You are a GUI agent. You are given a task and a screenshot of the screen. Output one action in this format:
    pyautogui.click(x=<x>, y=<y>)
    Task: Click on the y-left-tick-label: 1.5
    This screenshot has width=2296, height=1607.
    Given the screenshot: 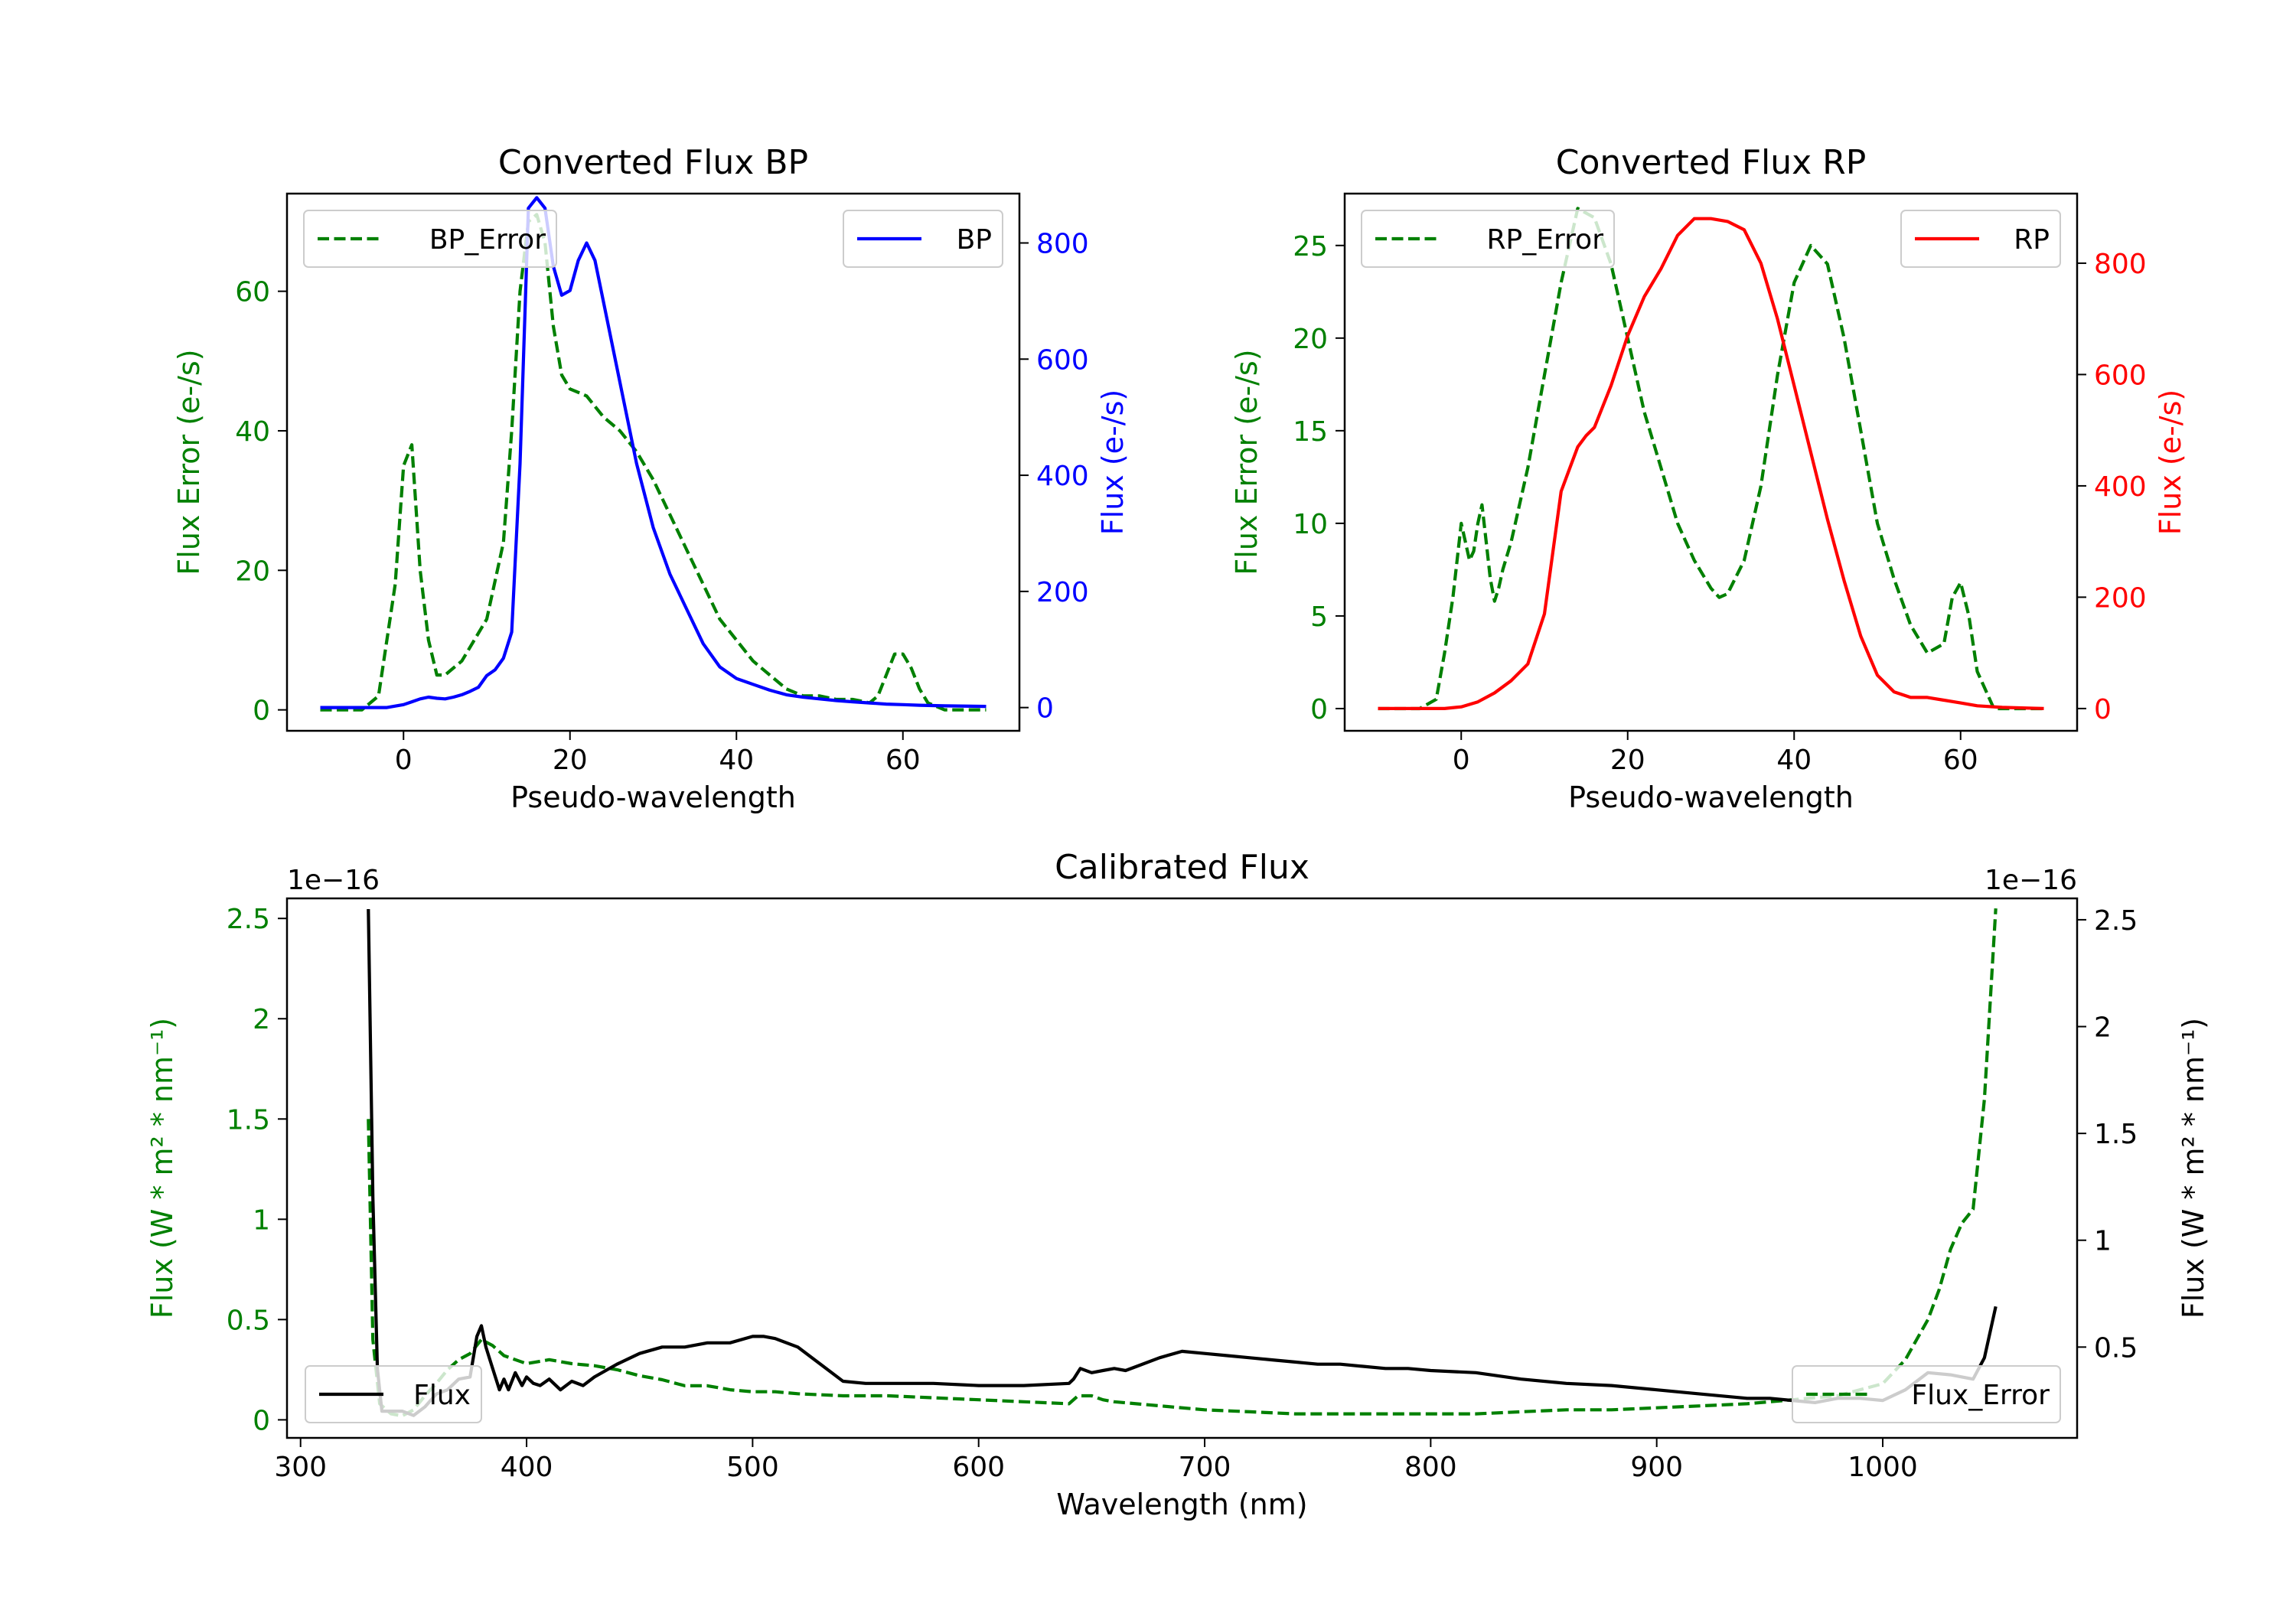 What is the action you would take?
    pyautogui.click(x=248, y=1120)
    